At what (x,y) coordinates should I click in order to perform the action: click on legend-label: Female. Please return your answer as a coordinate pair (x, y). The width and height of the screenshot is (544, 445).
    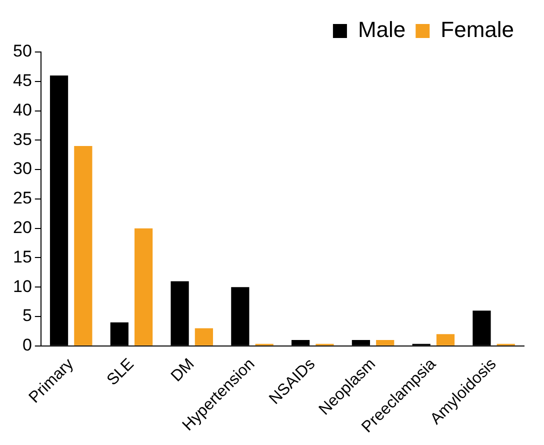
    Looking at the image, I should click on (477, 29).